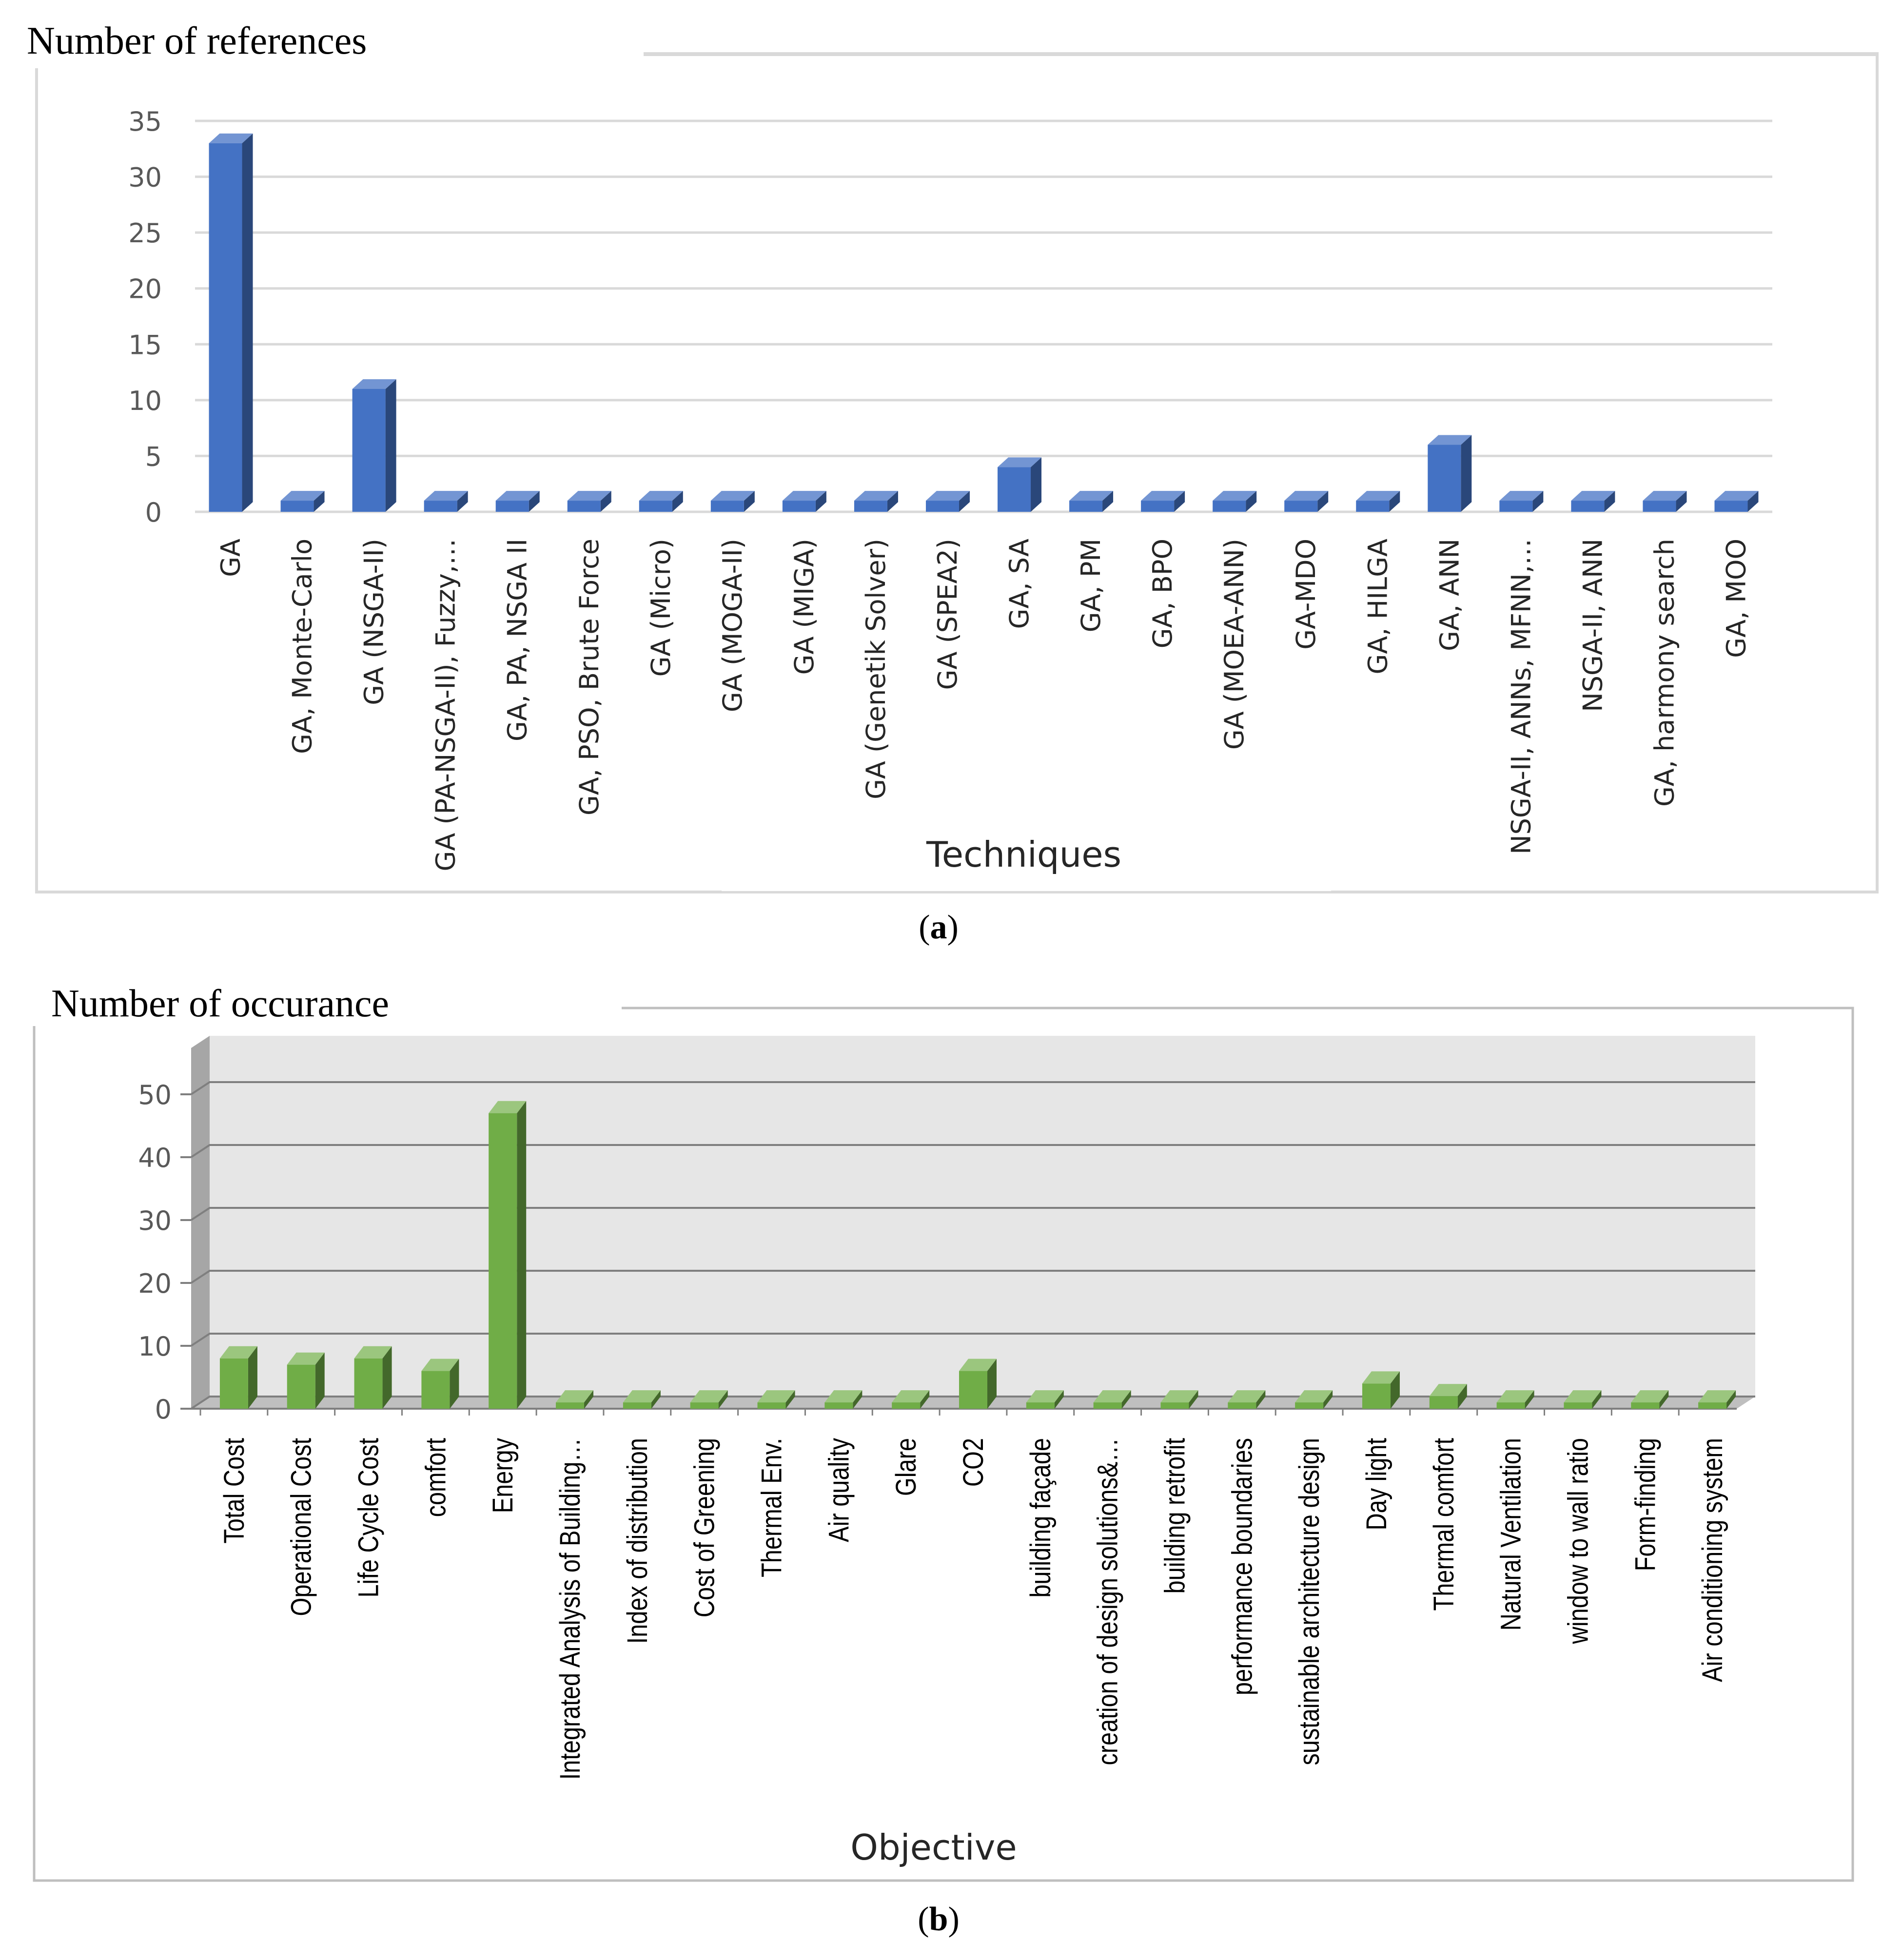 This screenshot has height=1960, width=1902. Describe the element at coordinates (435, 1477) in the screenshot. I see `chart-b-category-label: comfort` at that location.